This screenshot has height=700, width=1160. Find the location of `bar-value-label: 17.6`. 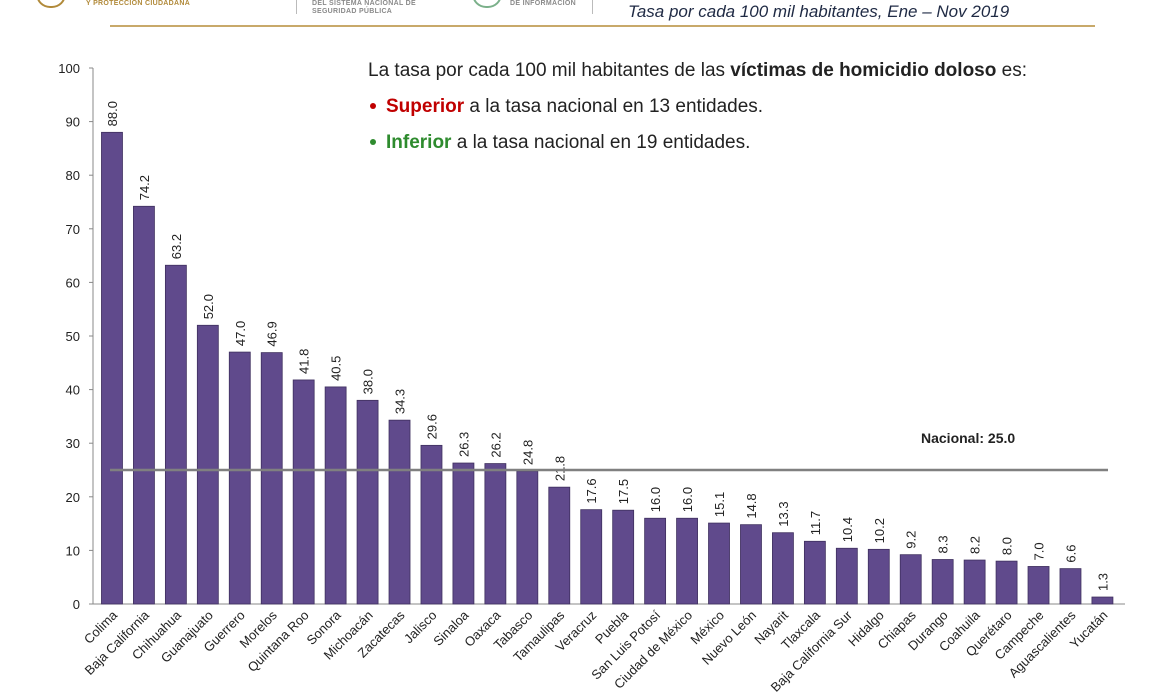

bar-value-label: 17.6 is located at coordinates (591, 490).